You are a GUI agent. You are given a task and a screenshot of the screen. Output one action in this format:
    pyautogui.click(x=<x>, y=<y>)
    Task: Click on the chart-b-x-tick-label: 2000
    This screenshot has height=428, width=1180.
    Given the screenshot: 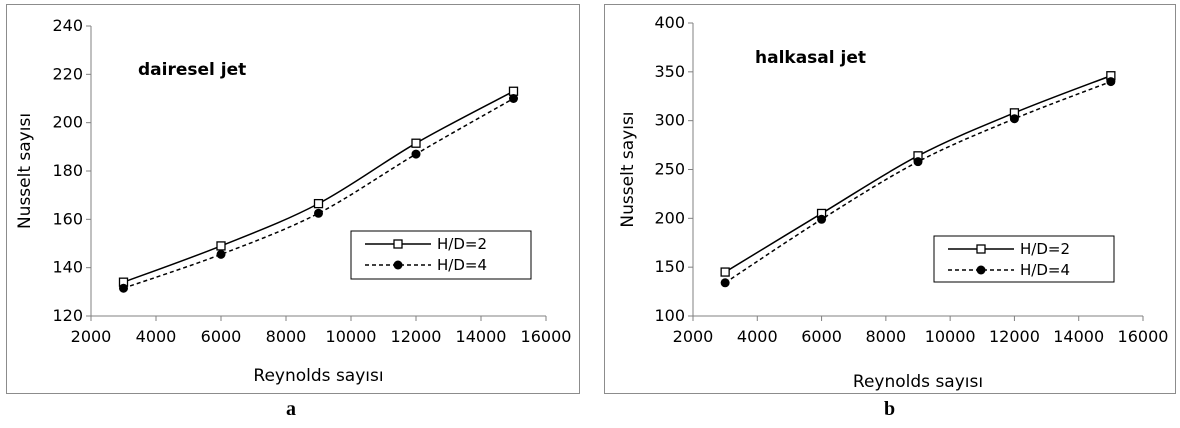 What is the action you would take?
    pyautogui.click(x=693, y=336)
    